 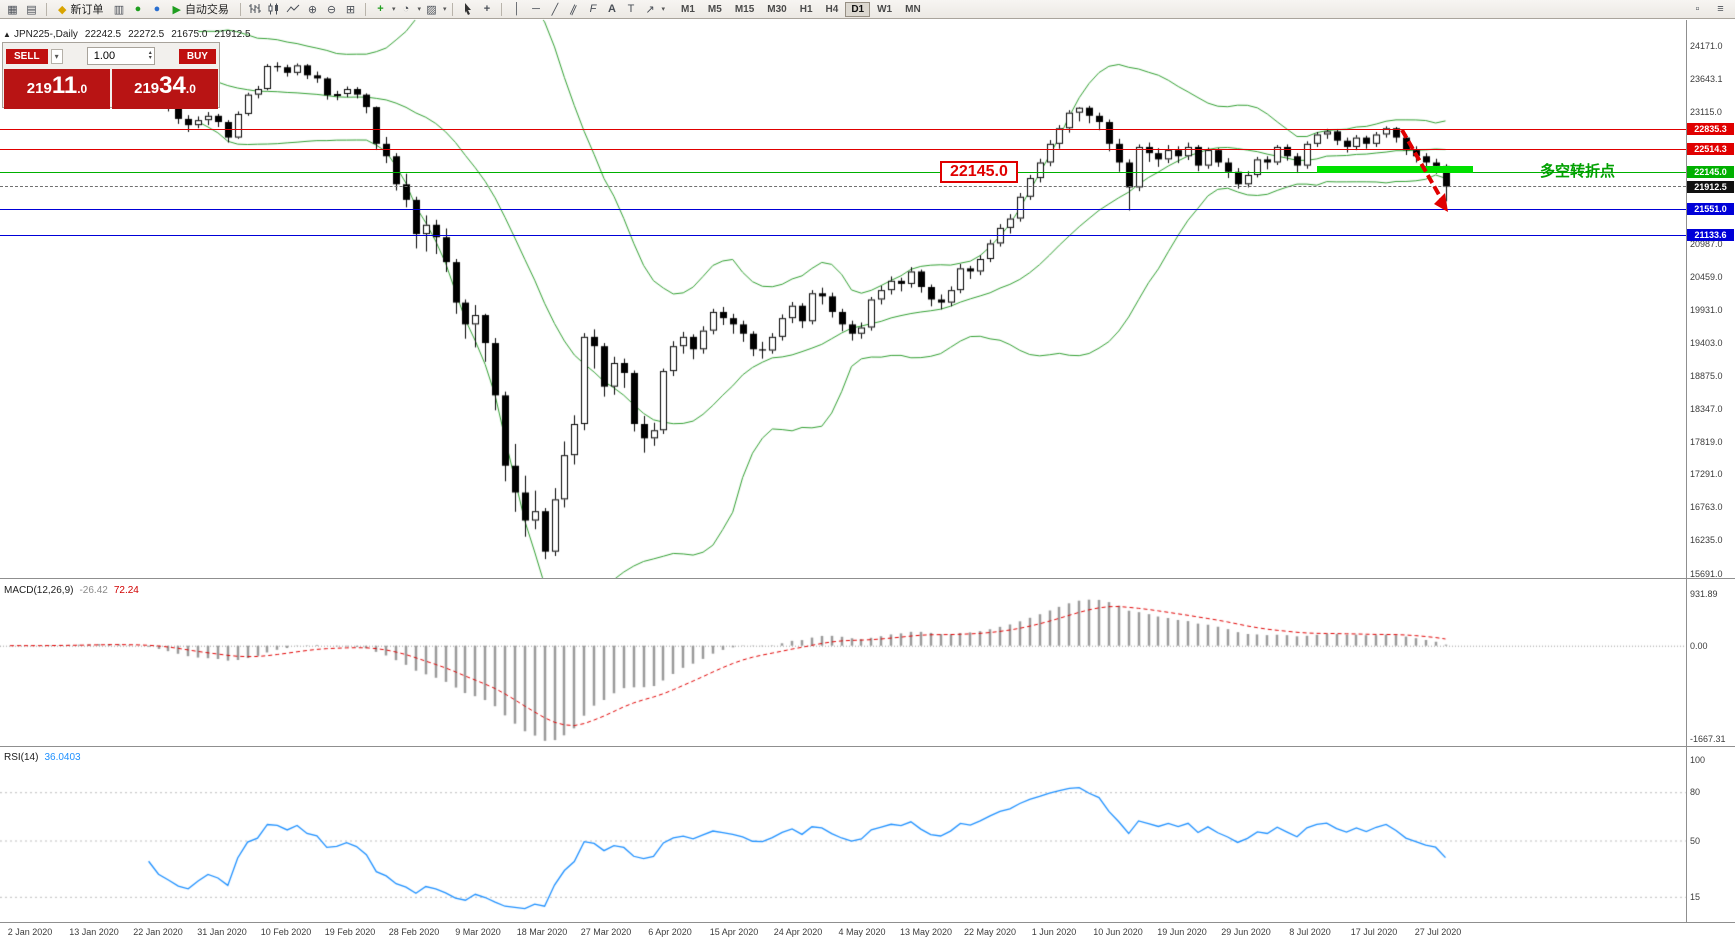 What do you see at coordinates (536, 9) in the screenshot?
I see `horizontal-line-icon: ─` at bounding box center [536, 9].